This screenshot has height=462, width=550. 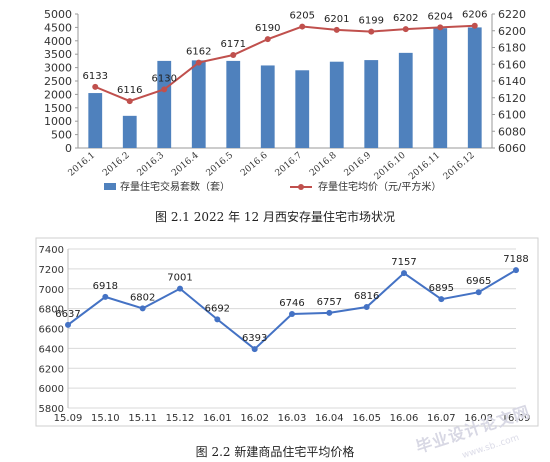 What do you see at coordinates (512, 98) in the screenshot?
I see `right-tick-label: 6120` at bounding box center [512, 98].